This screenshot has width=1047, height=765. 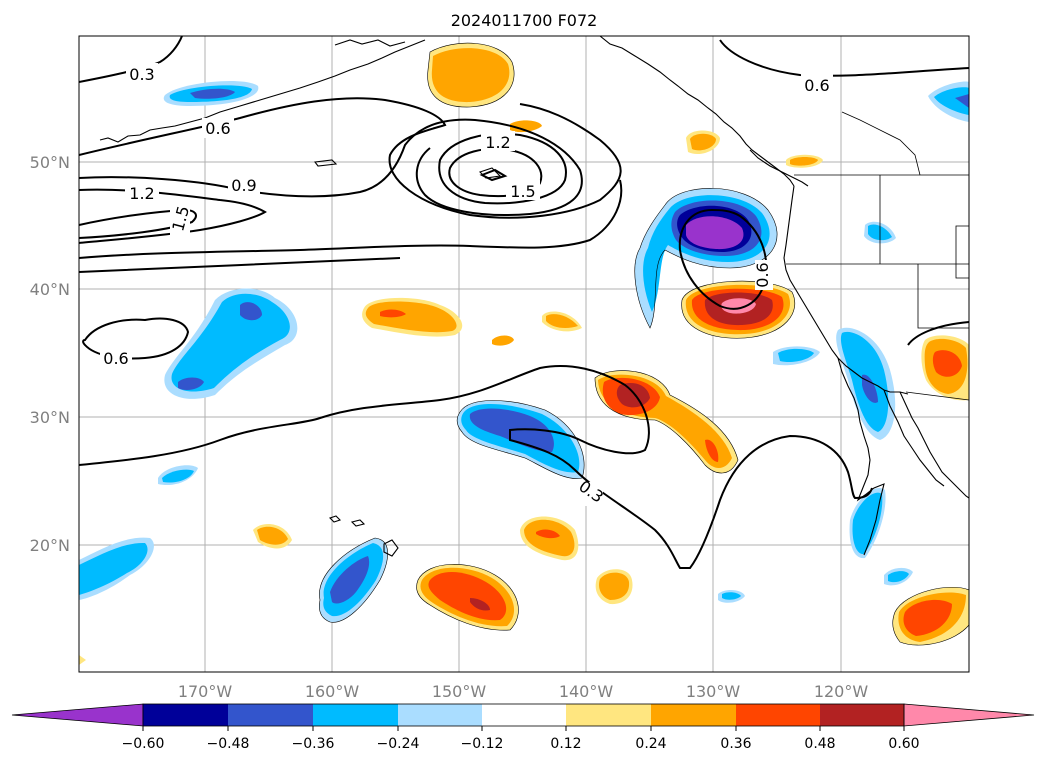 I want to click on colorbar-ticks, so click(x=523, y=728).